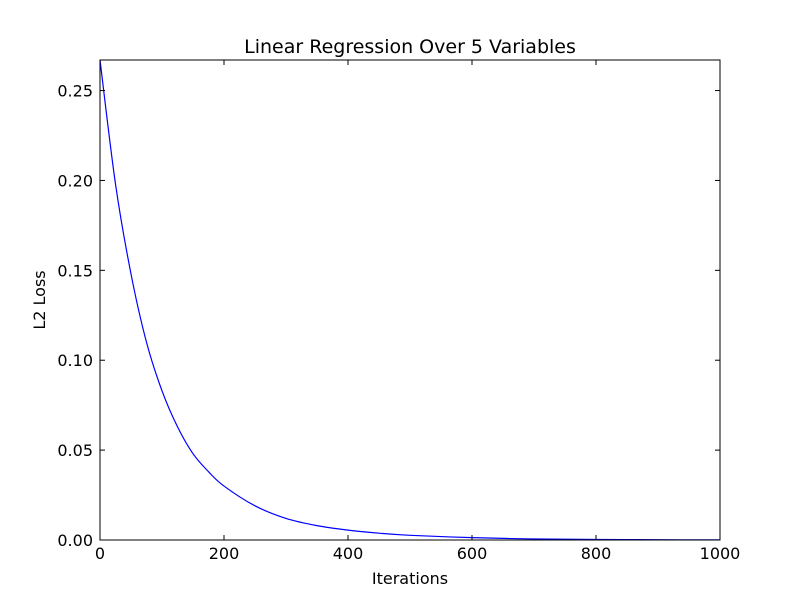  What do you see at coordinates (75, 270) in the screenshot?
I see `y-tick-label: 0.15` at bounding box center [75, 270].